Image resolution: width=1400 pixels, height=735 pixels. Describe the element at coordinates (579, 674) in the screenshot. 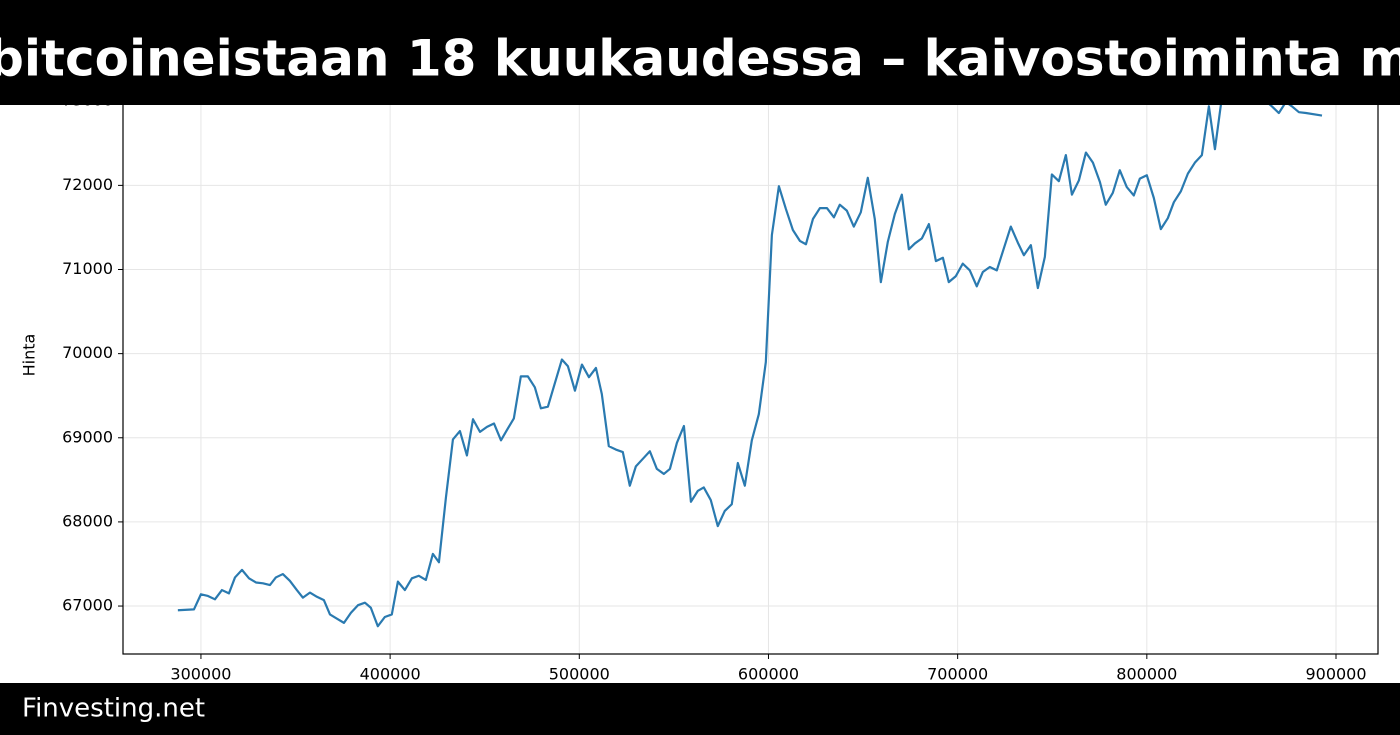

I see `x-tick-label: 500000` at that location.